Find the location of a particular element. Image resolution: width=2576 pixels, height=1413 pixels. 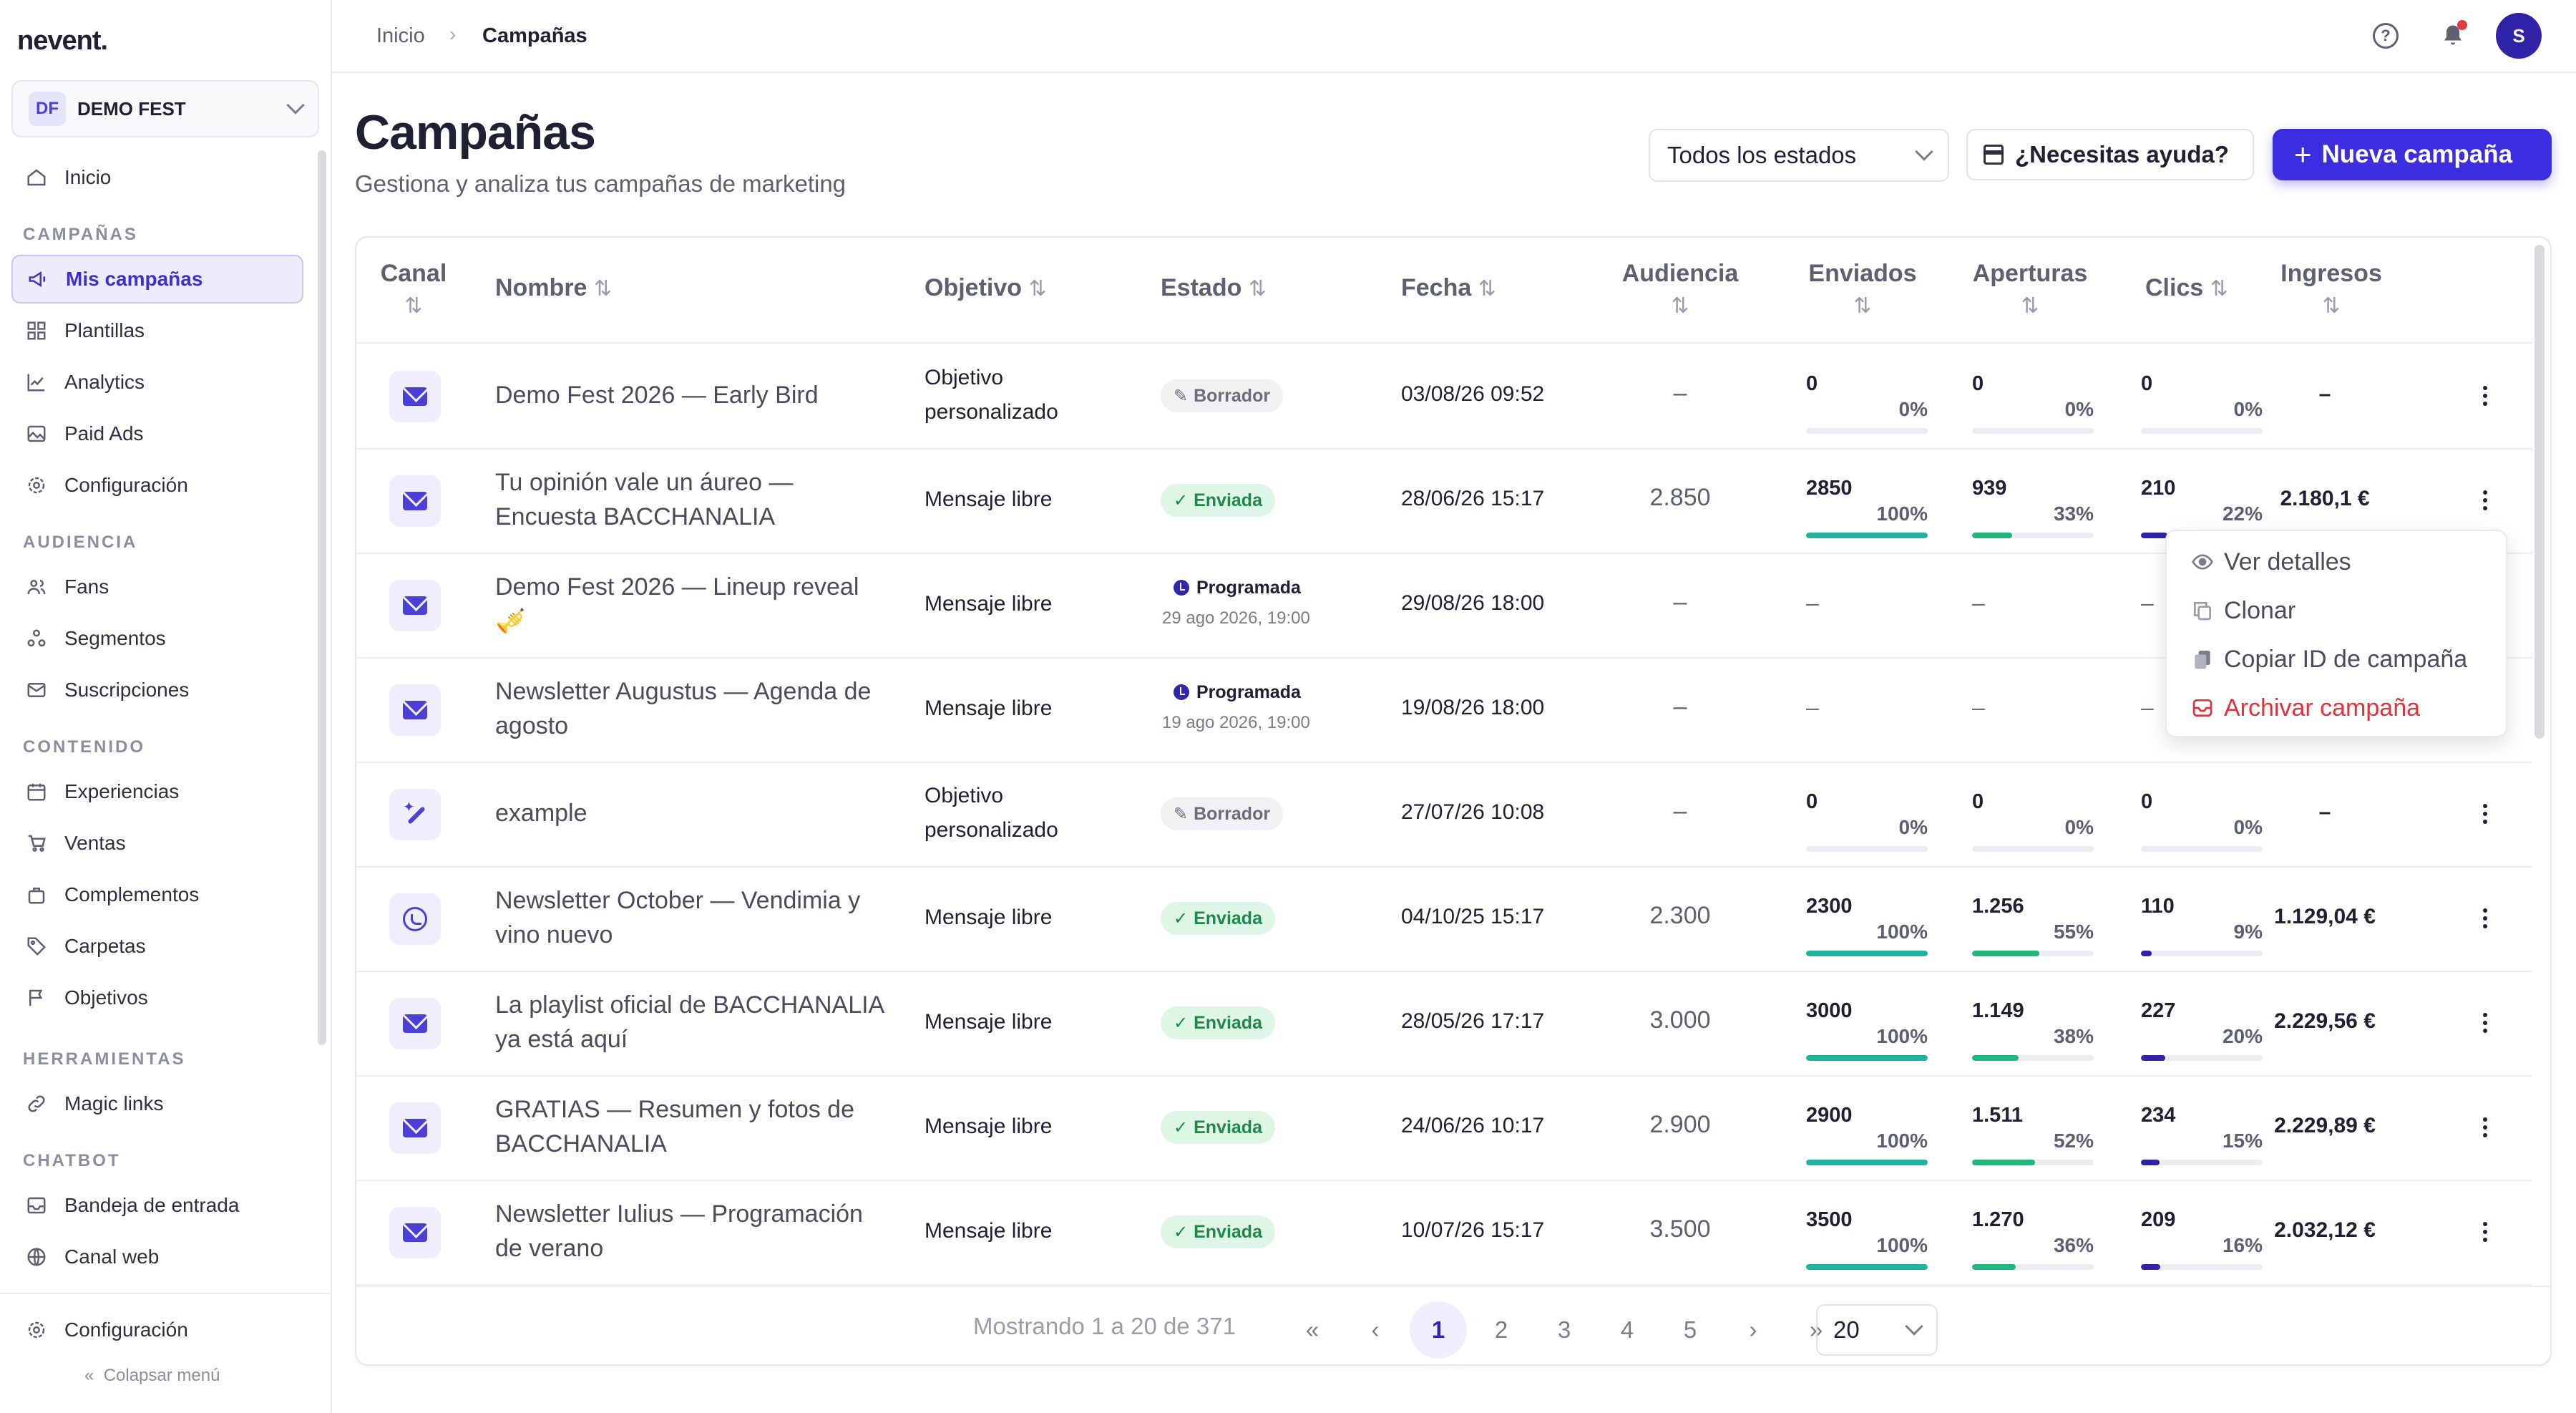

sidebar-item-label: Paid Ads is located at coordinates (104, 433).